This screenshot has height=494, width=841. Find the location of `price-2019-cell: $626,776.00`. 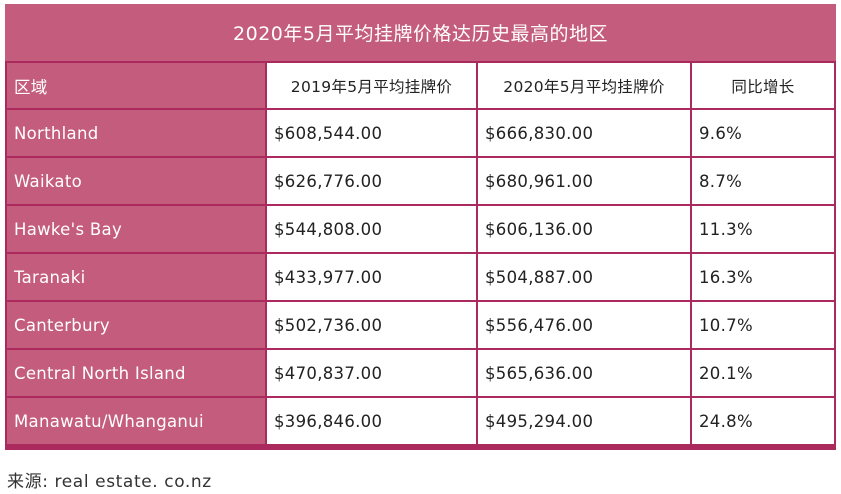

price-2019-cell: $626,776.00 is located at coordinates (371, 181).